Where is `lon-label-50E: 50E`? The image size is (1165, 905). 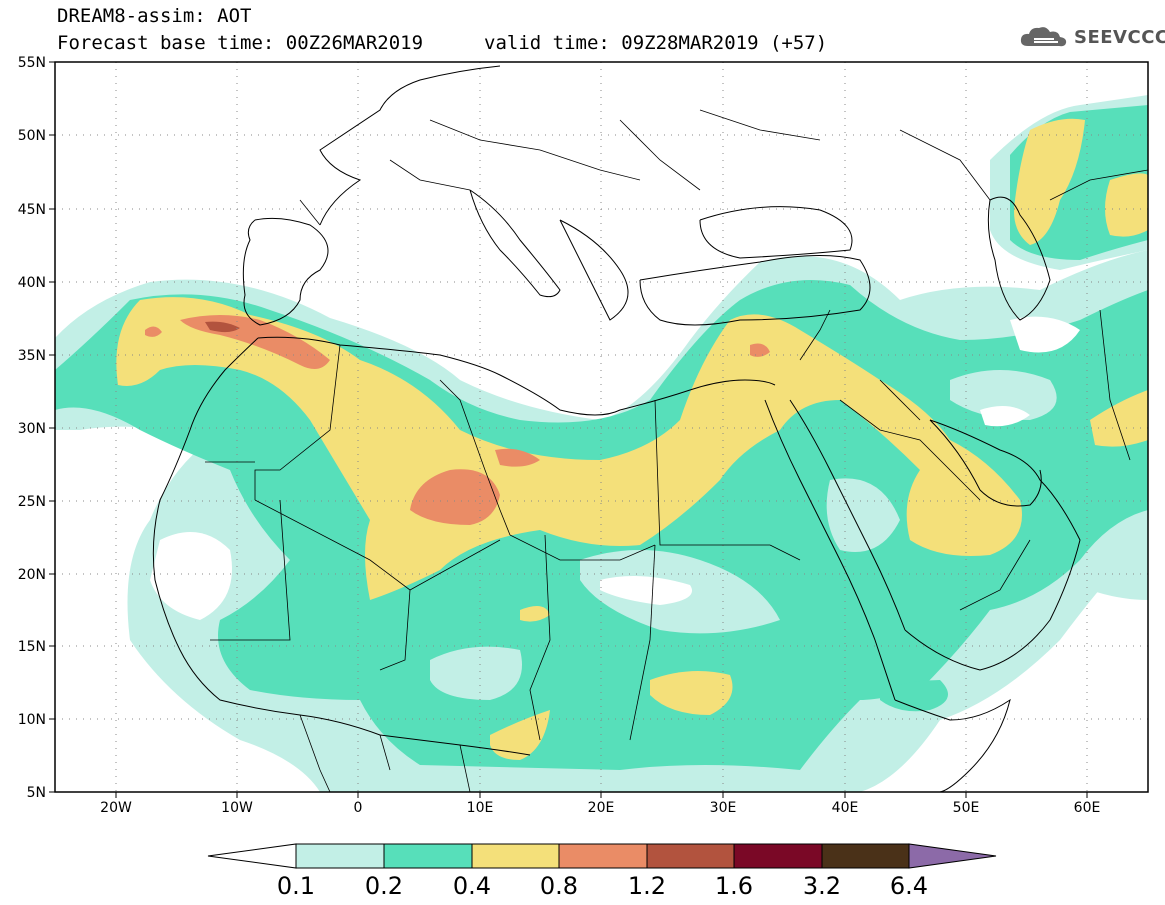 lon-label-50E: 50E is located at coordinates (966, 808).